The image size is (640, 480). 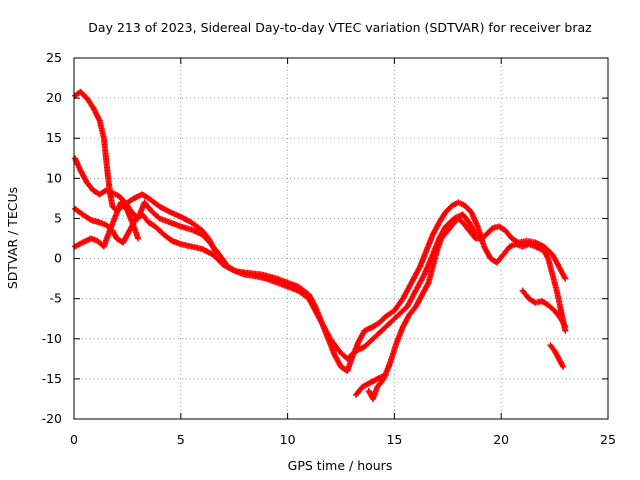 What do you see at coordinates (557, 356) in the screenshot?
I see `series-track-g` at bounding box center [557, 356].